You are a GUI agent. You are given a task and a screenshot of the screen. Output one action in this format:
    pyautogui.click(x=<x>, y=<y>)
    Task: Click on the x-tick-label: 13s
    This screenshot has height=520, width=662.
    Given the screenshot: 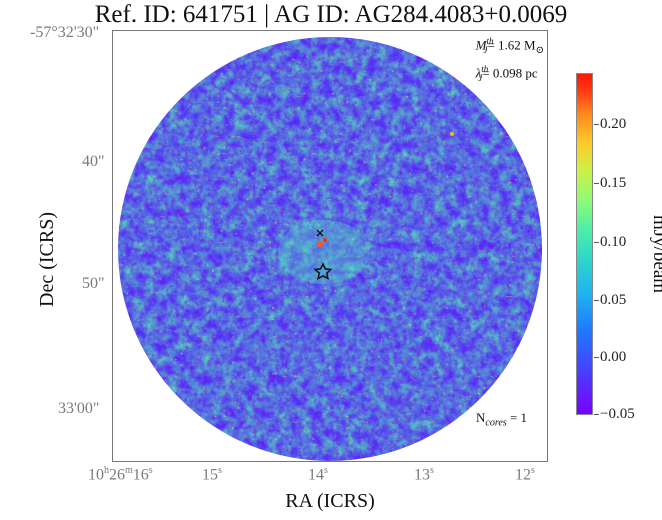 What is the action you would take?
    pyautogui.click(x=424, y=474)
    